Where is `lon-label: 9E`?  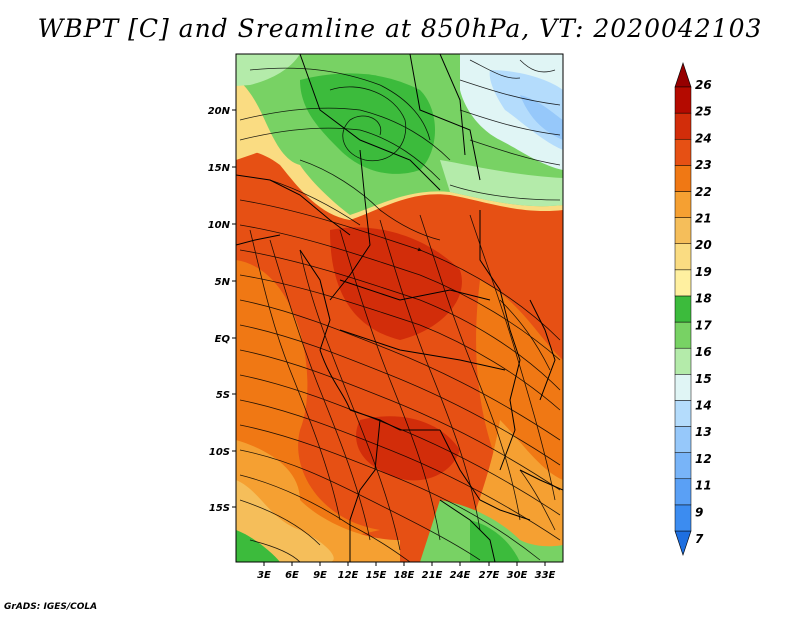
lon-label: 9E is located at coordinates (320, 575).